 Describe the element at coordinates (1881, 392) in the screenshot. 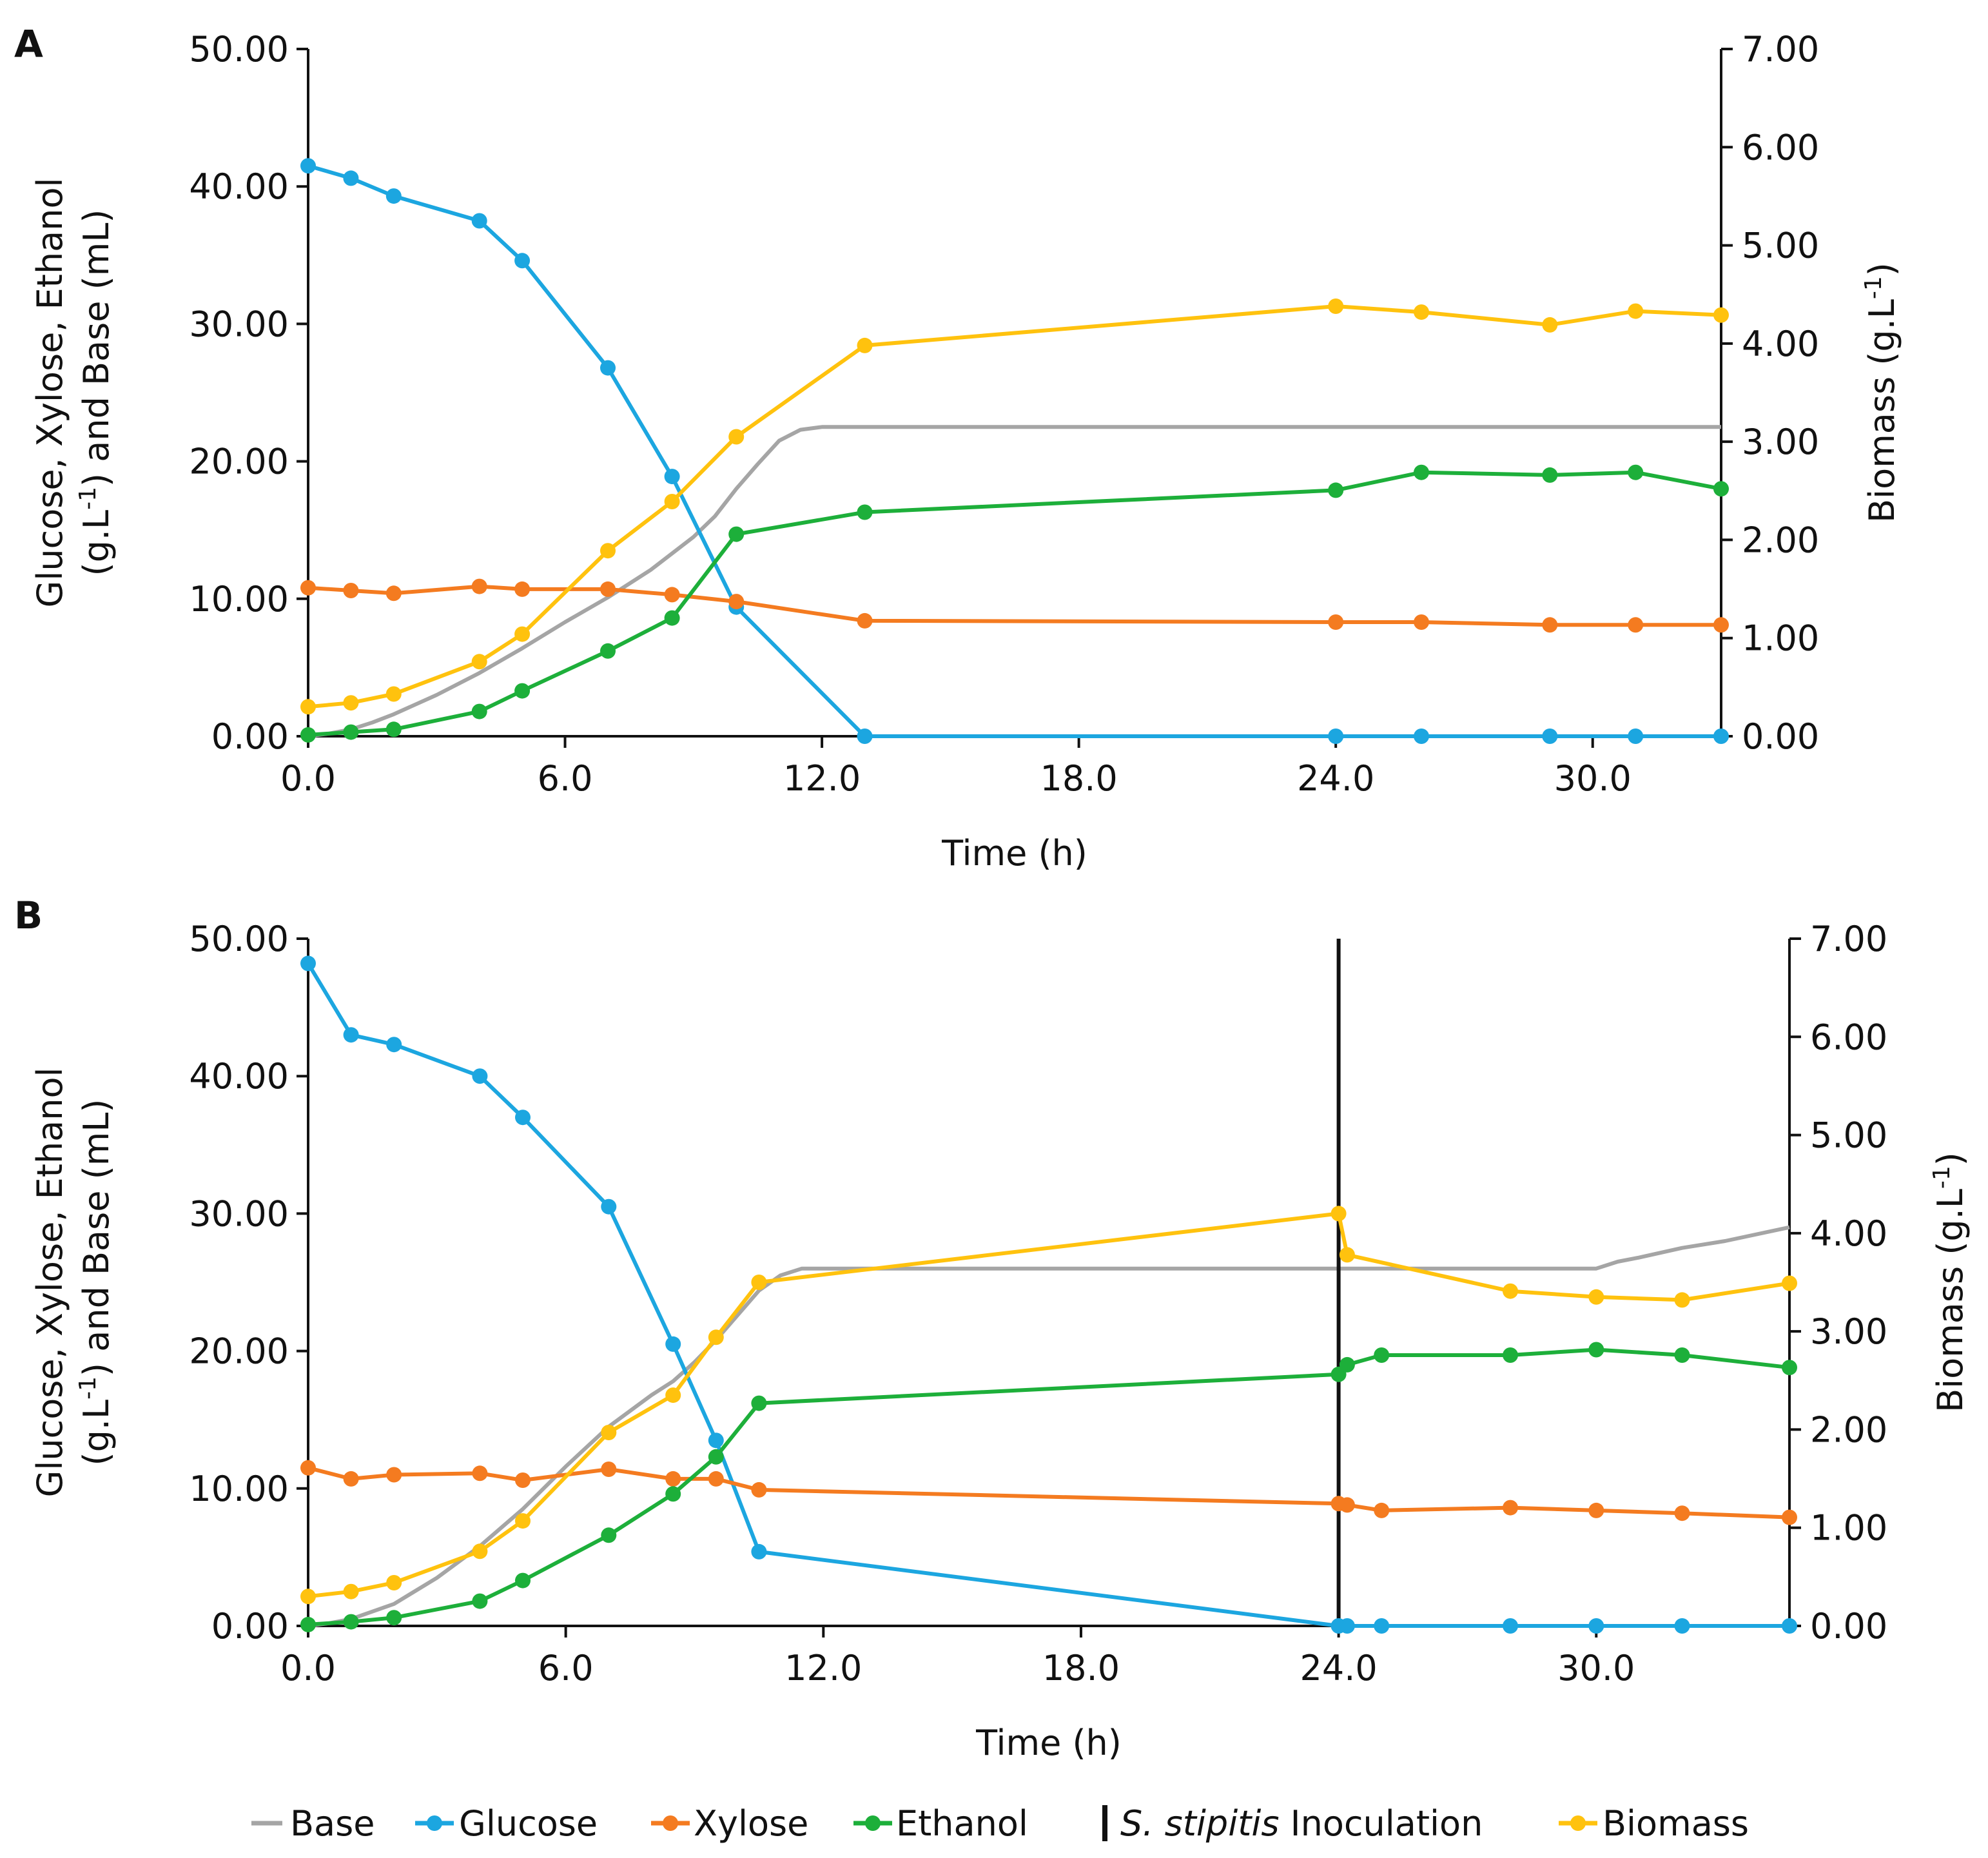

I see `a-y2-axis-title: Biomass (g.L-1)` at that location.